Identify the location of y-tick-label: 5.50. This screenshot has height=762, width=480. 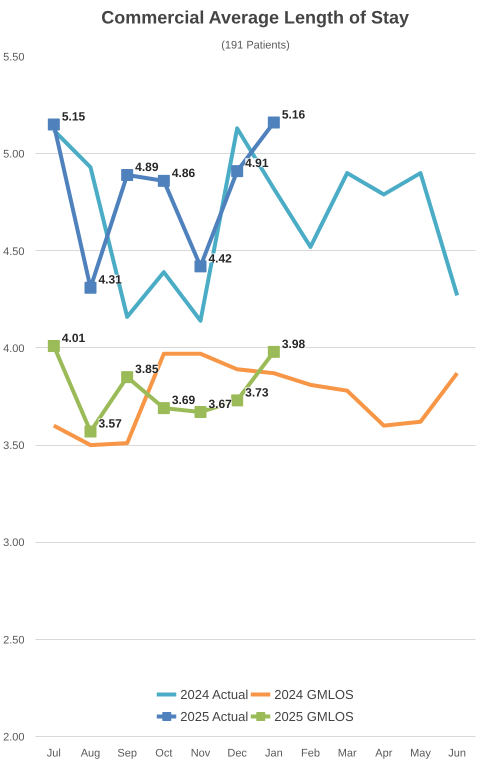
(14, 58).